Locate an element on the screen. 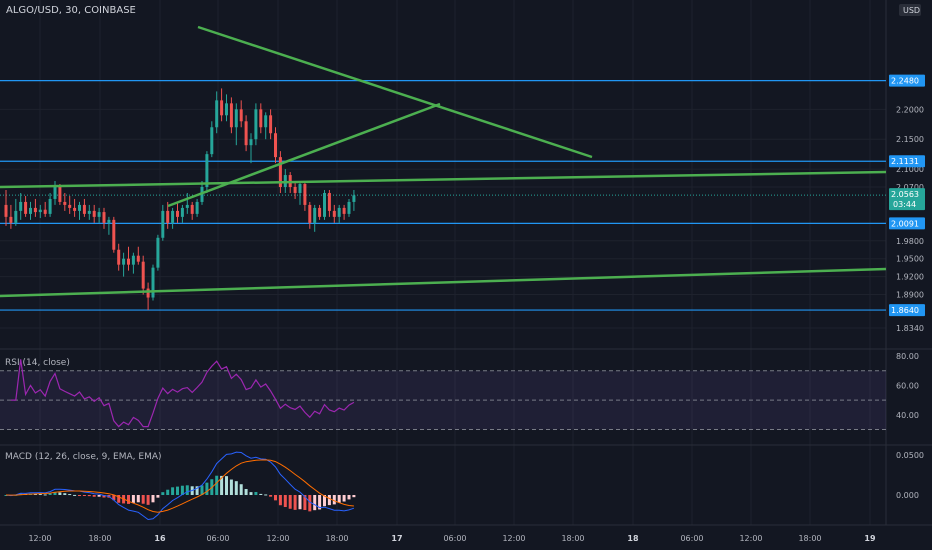  trendline-lower-support is located at coordinates (443, 282).